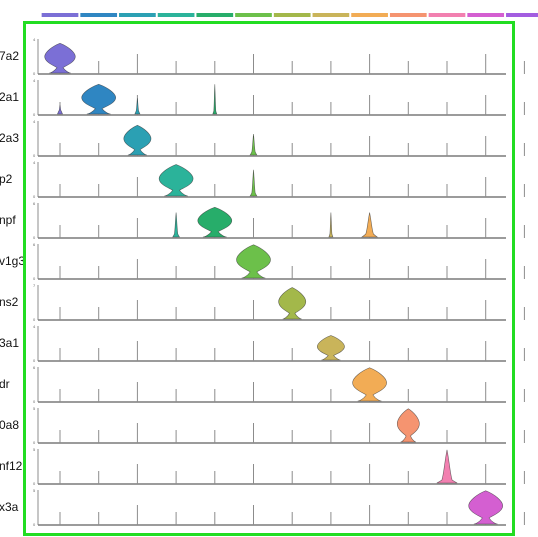 The image size is (538, 537). What do you see at coordinates (9, 97) in the screenshot?
I see `gene-label: 2a1` at bounding box center [9, 97].